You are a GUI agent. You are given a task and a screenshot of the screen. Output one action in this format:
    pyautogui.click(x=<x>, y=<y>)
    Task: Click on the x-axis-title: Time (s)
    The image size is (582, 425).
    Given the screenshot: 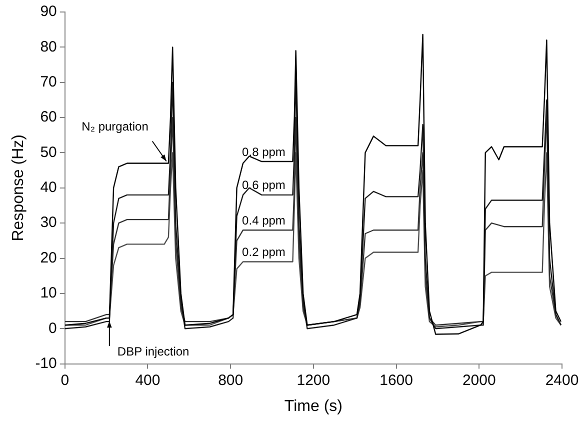 What is the action you would take?
    pyautogui.click(x=313, y=406)
    